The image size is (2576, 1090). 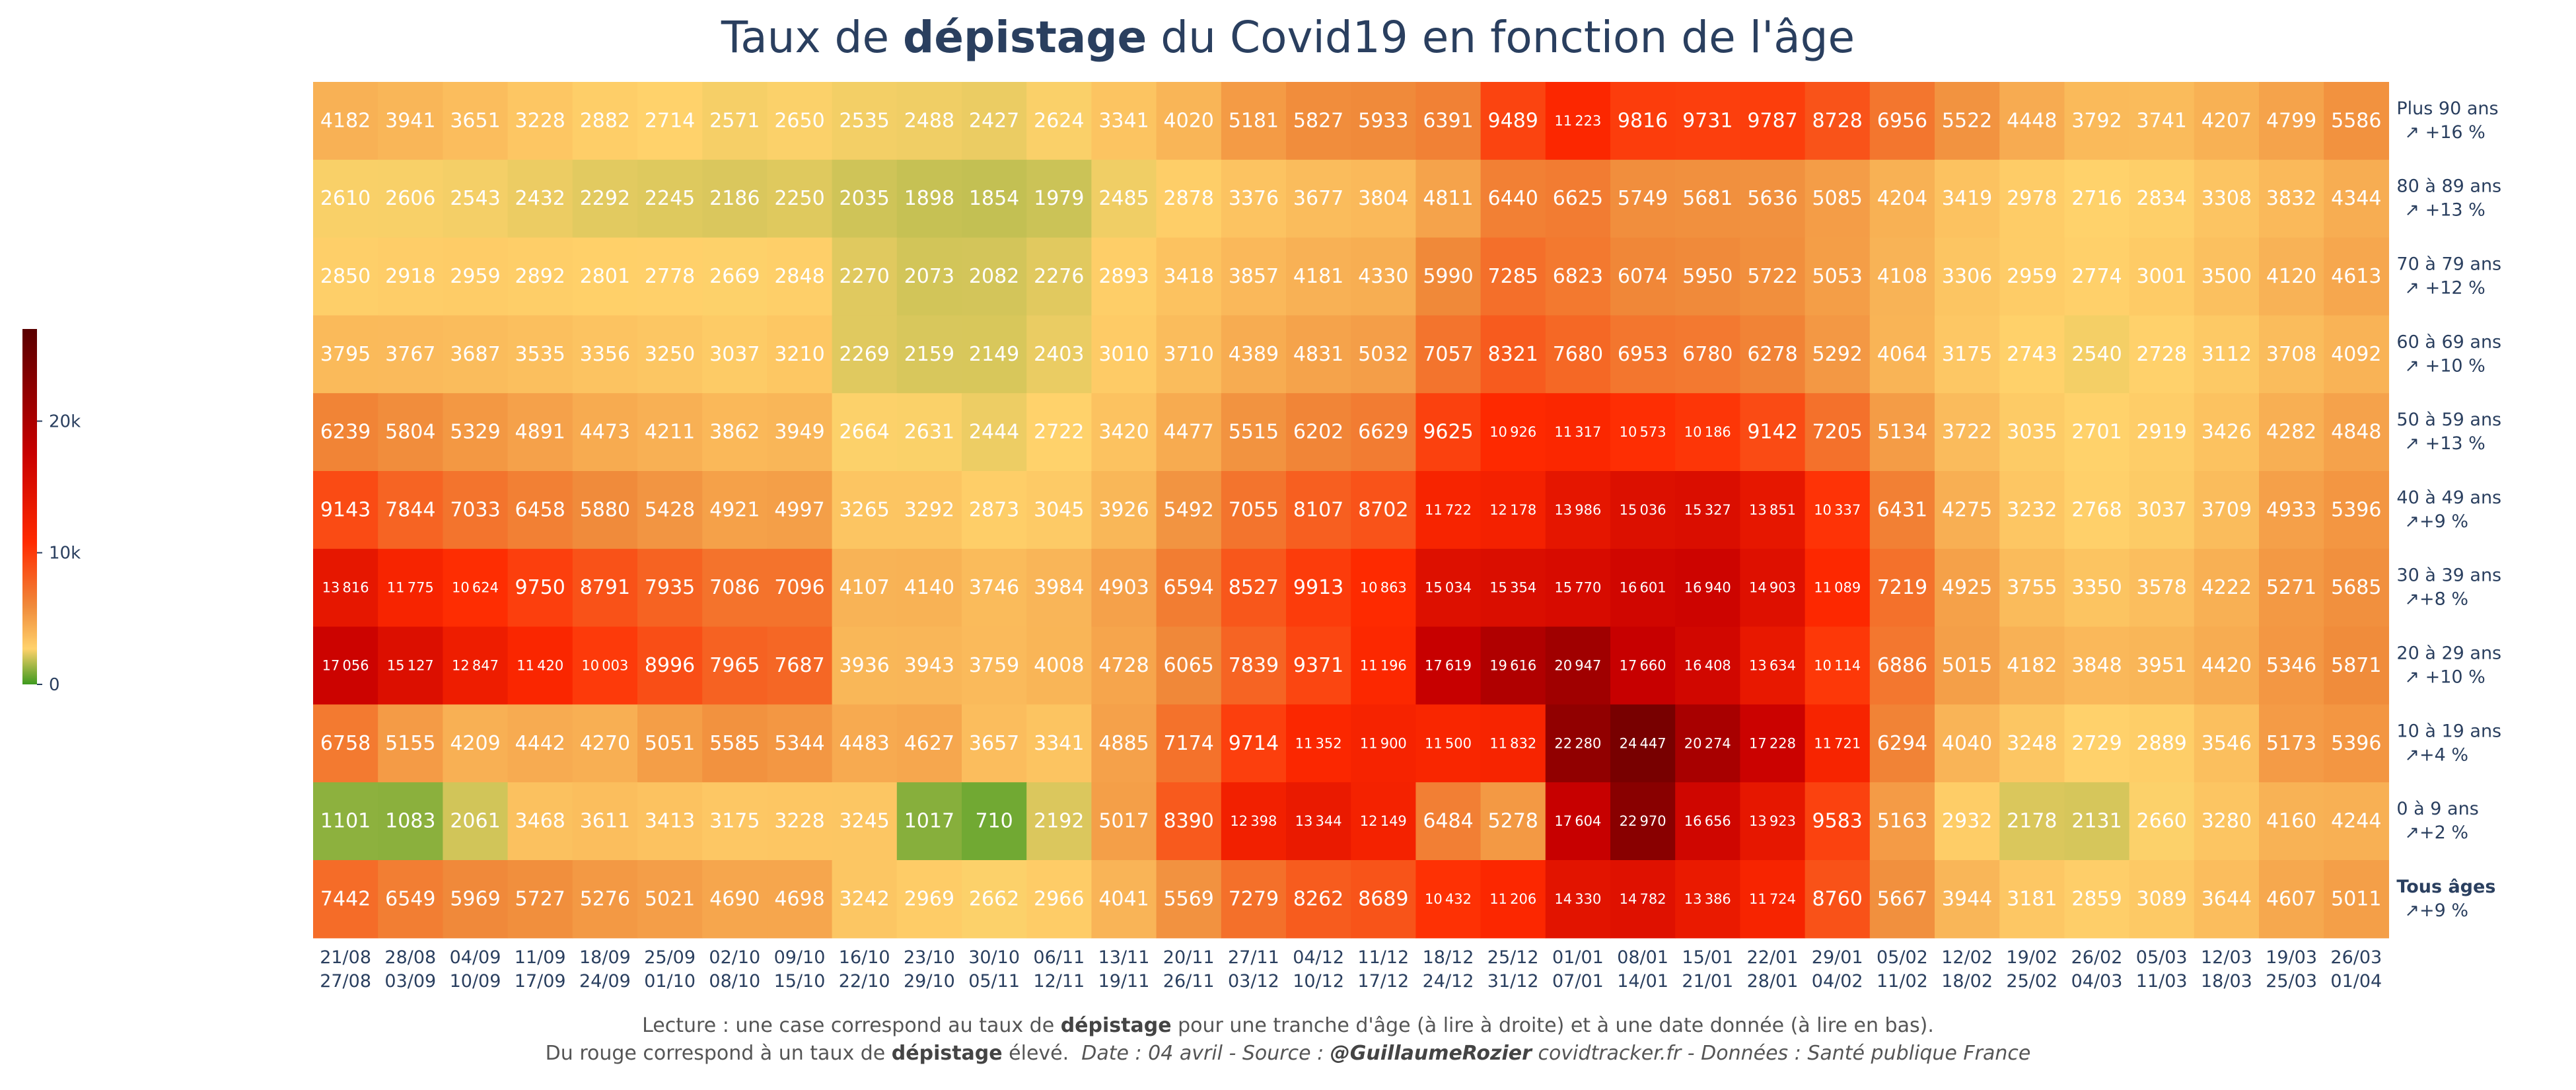 I want to click on row-trend: ↗+4 %, so click(x=2436, y=755).